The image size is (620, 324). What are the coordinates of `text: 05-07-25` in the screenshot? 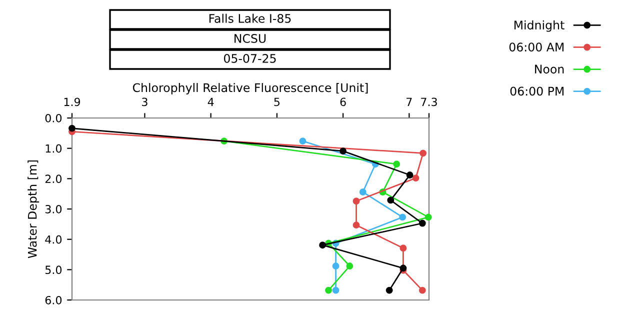 It's located at (250, 58).